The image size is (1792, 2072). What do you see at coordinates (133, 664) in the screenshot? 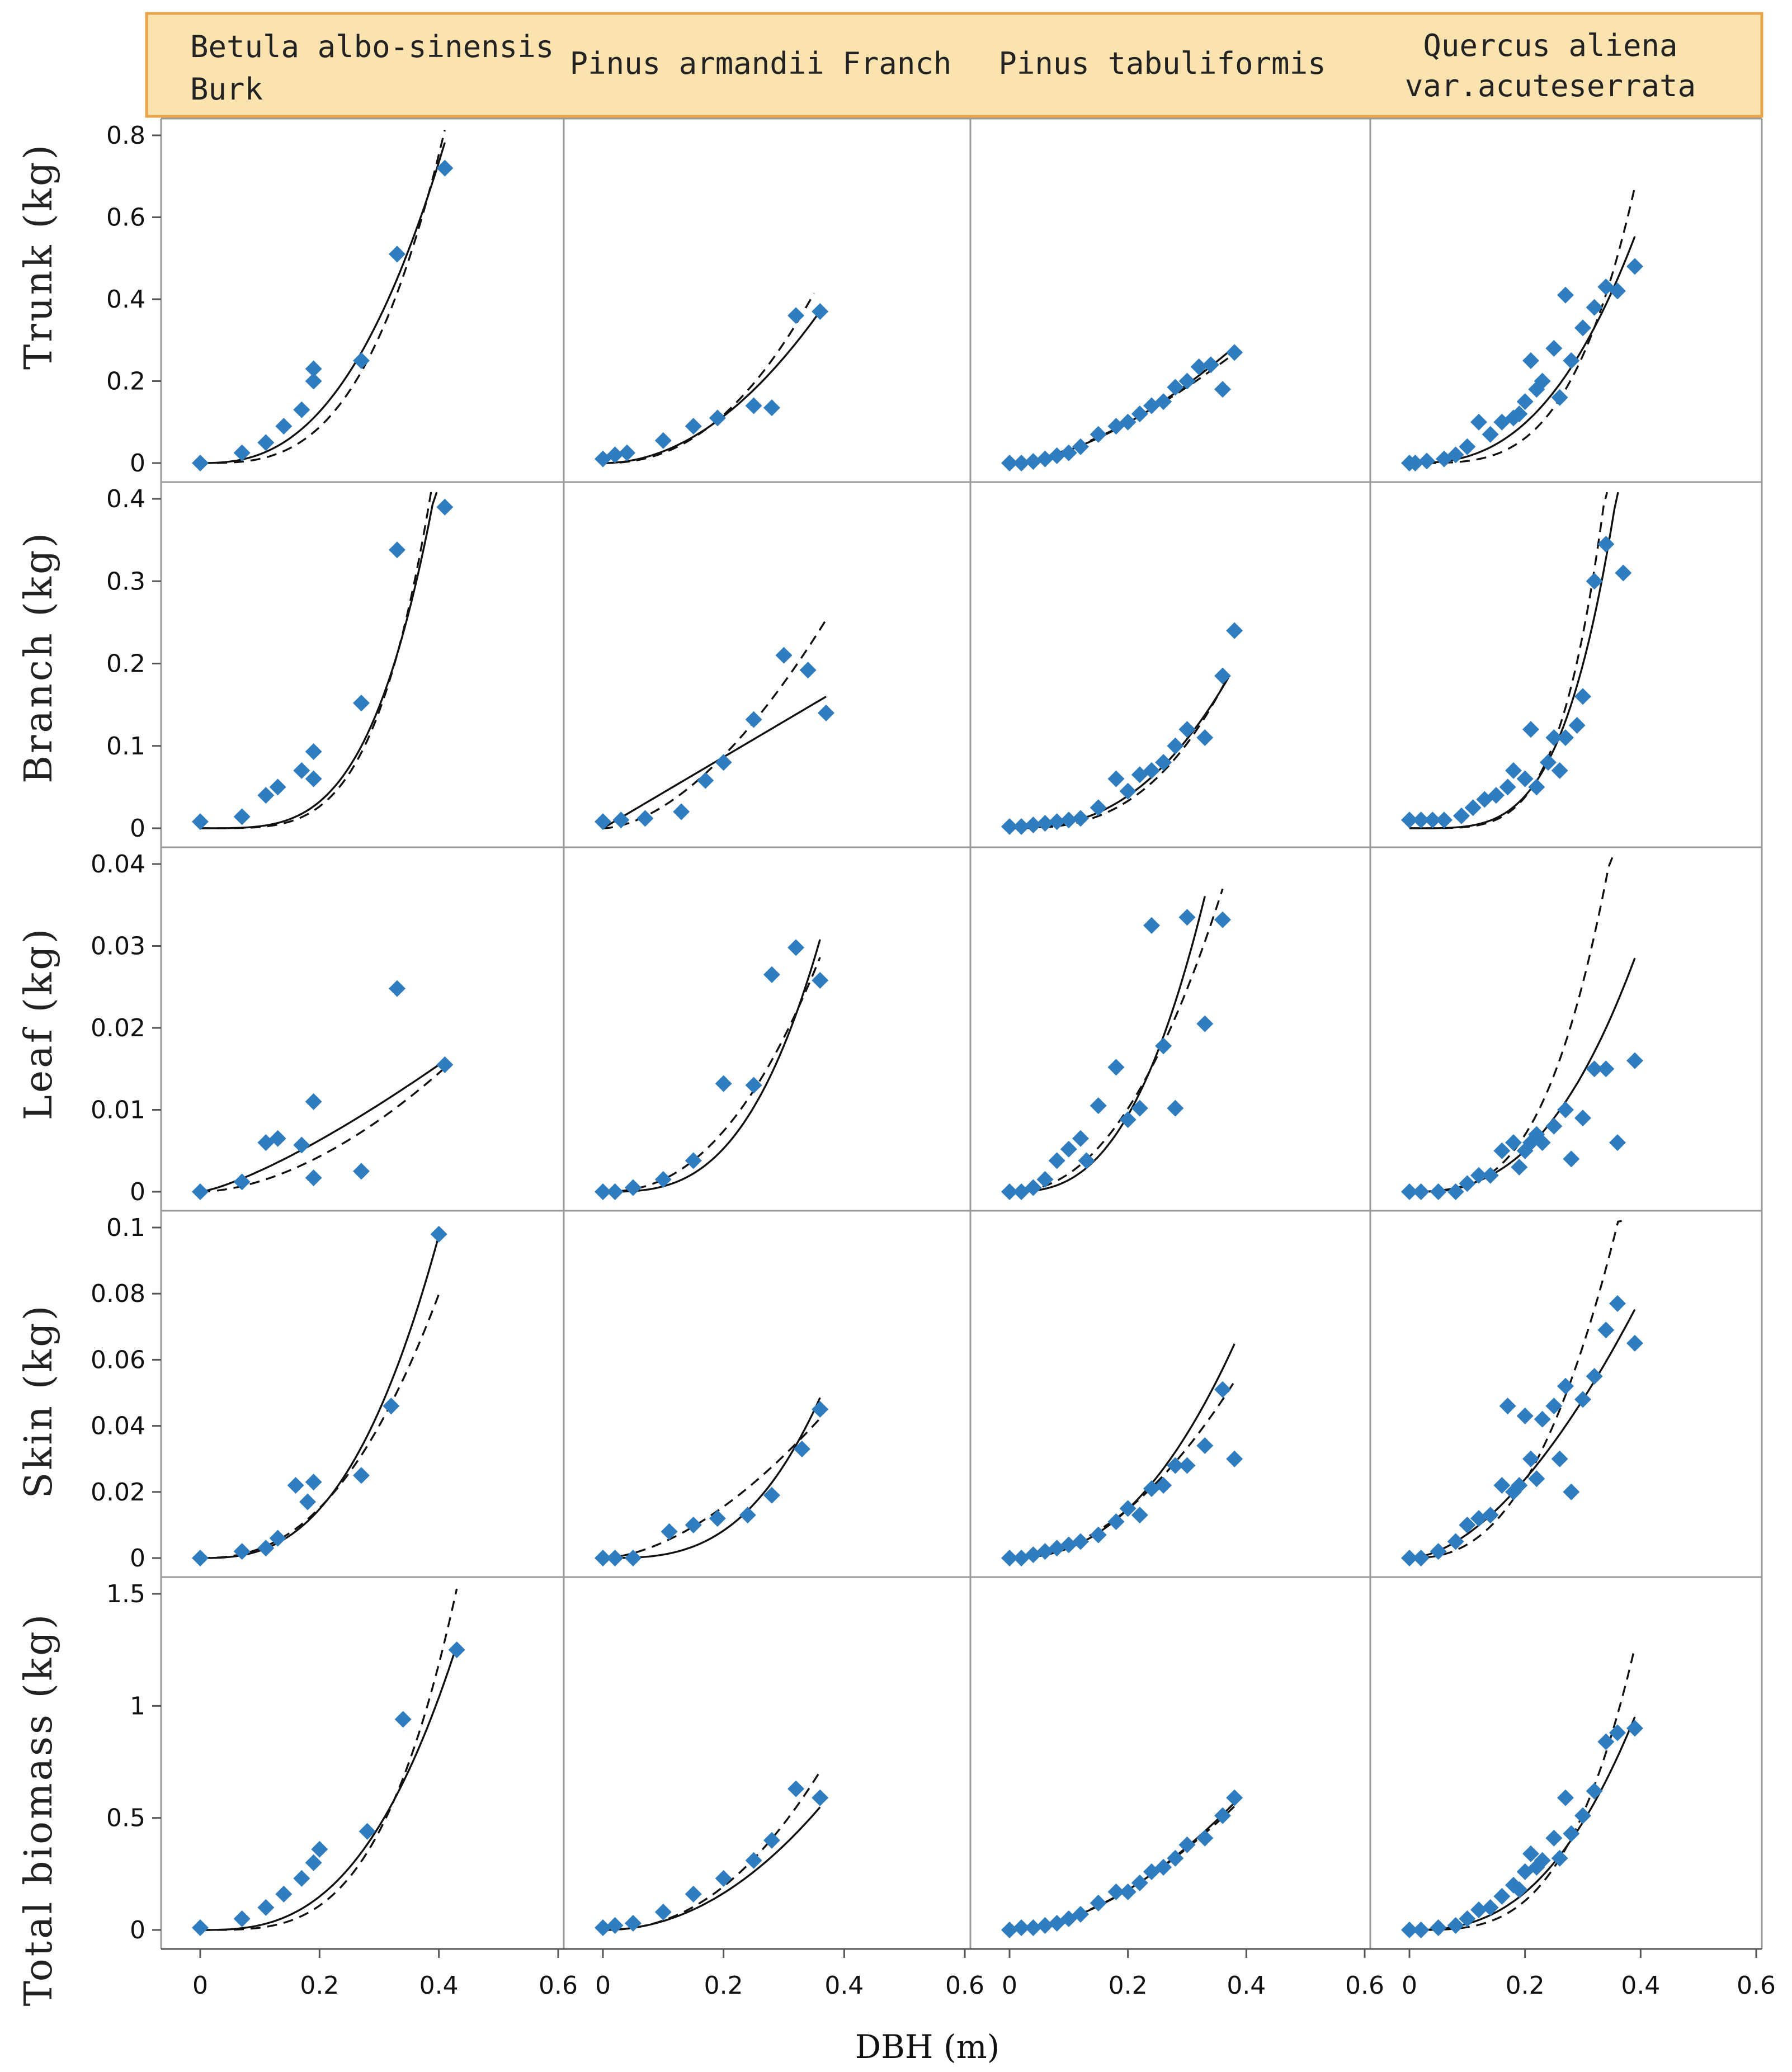
I see `y-ticks-branch: 0 0.1 0.2 0.3 0.4` at bounding box center [133, 664].